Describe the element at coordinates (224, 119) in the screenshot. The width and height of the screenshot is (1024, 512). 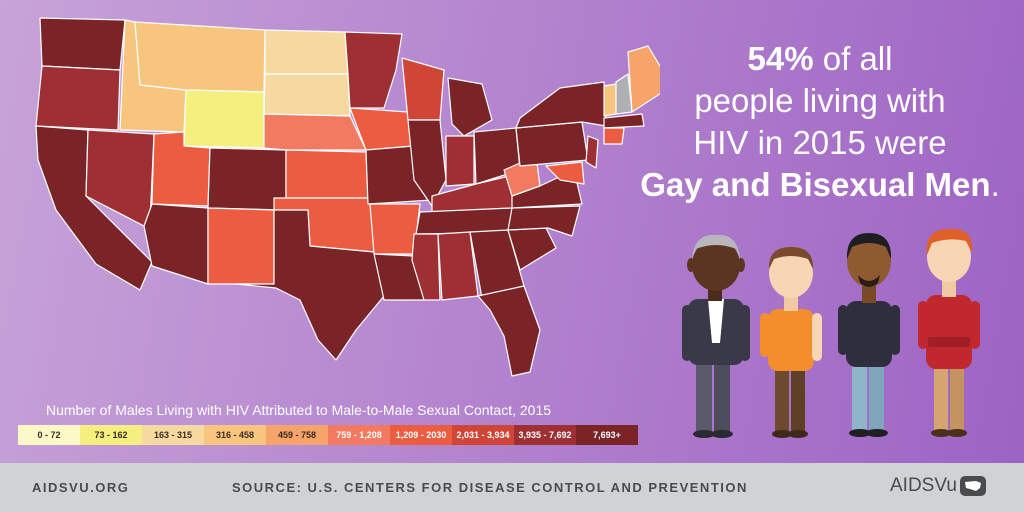
I see `state-wyoming` at that location.